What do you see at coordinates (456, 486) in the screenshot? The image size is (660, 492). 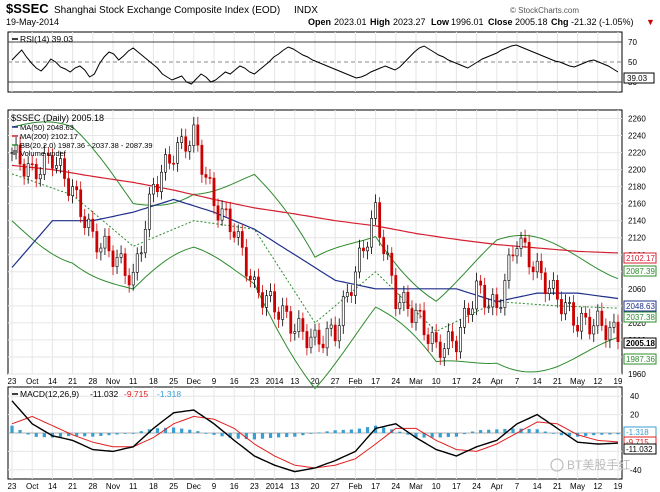 I see `x-tick-label-bottom: 17` at bounding box center [456, 486].